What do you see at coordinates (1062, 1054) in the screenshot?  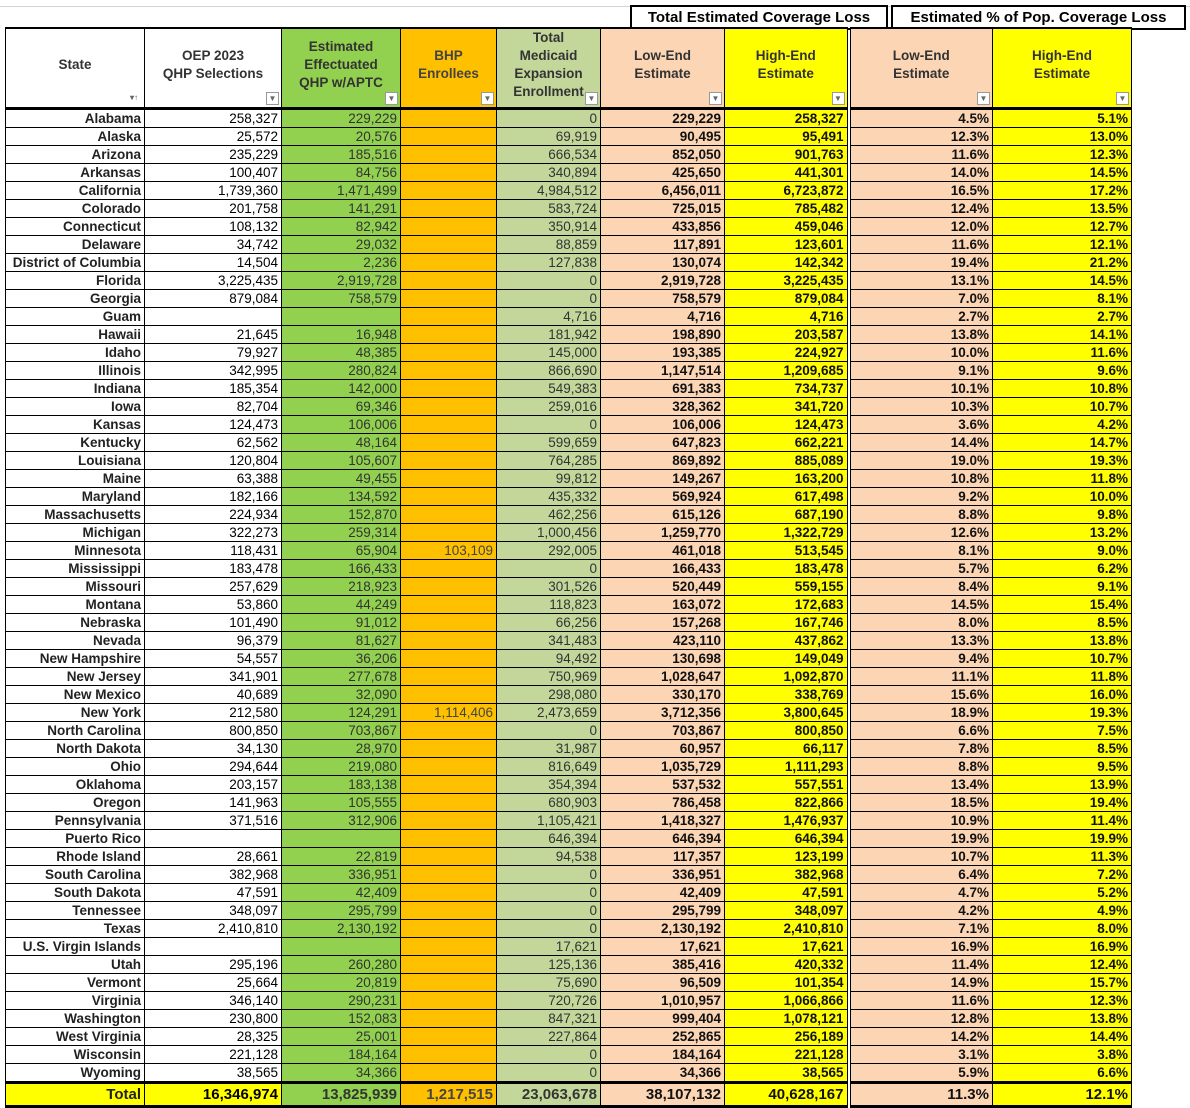 I see `cell-high-end-pct-loss: 3.8%` at bounding box center [1062, 1054].